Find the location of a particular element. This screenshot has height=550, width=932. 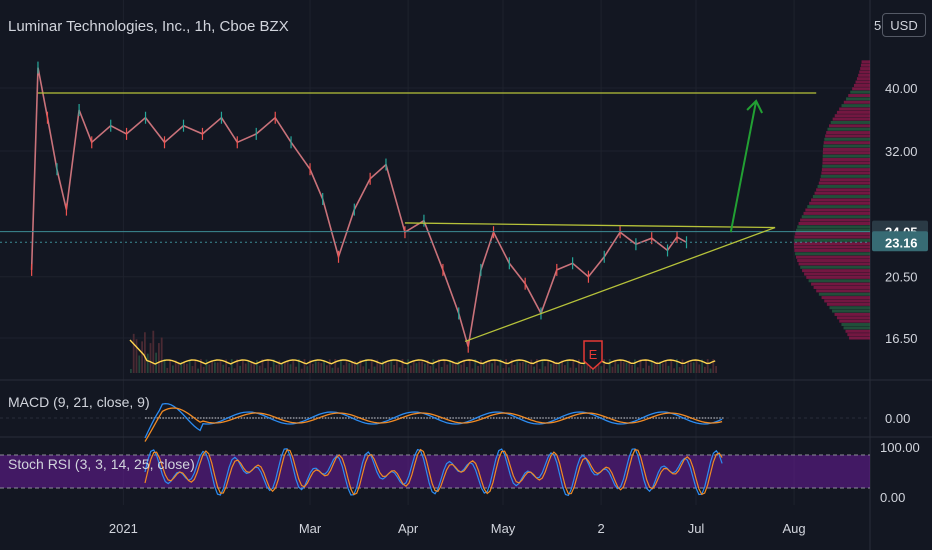

time-tick-label-4: 2 is located at coordinates (600, 528).